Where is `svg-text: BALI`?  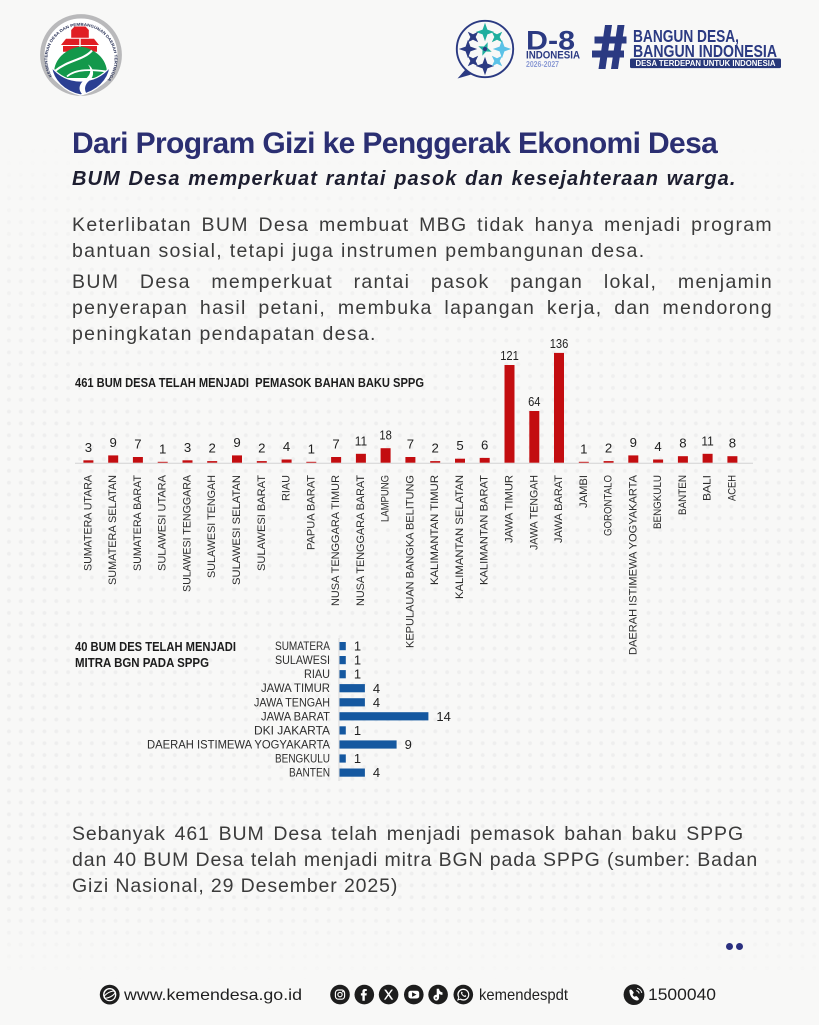 svg-text: BALI is located at coordinates (708, 488).